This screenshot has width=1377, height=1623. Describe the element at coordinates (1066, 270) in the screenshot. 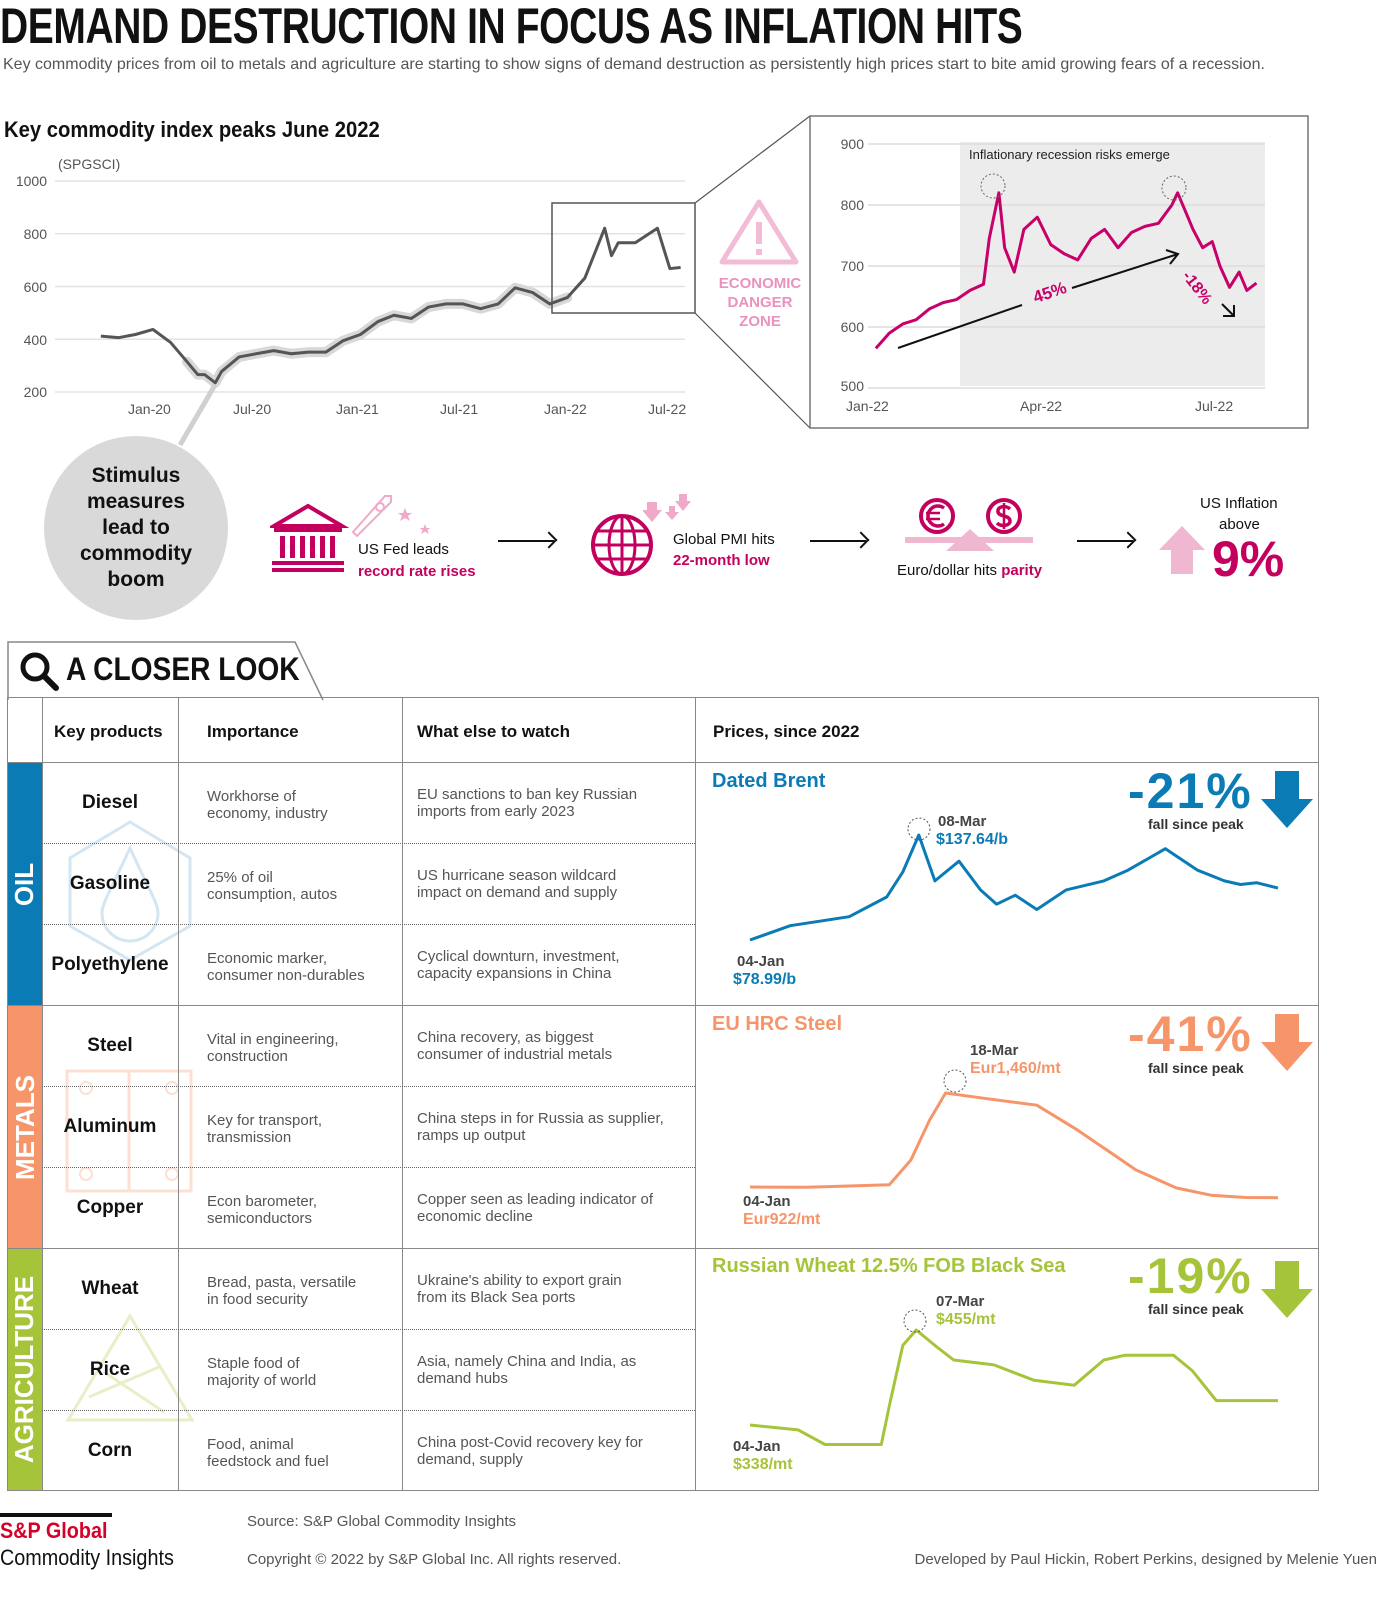

I see `inset-index-line` at that location.